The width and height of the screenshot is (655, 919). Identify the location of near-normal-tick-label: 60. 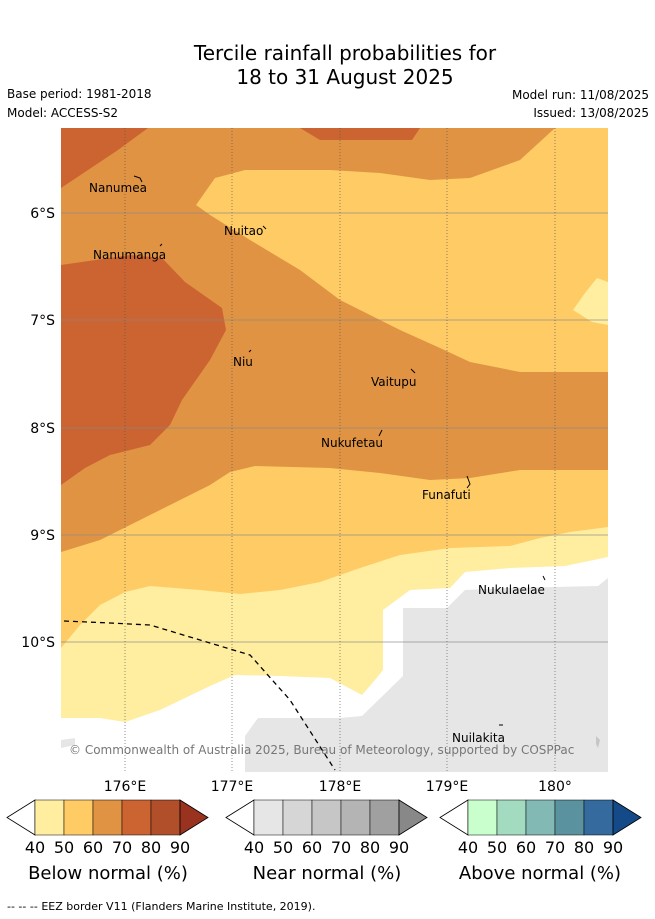
(312, 847).